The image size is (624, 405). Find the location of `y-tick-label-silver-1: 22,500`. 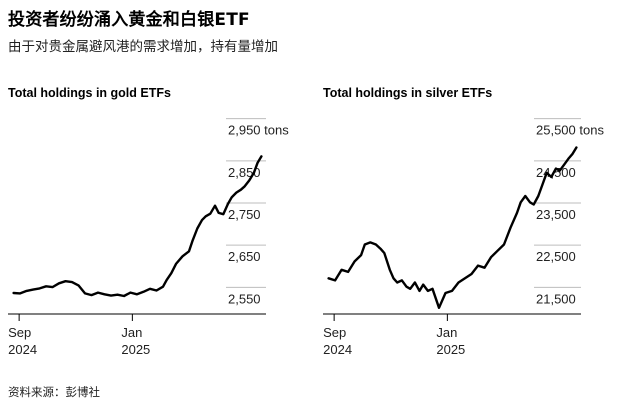

y-tick-label-silver-1: 22,500 is located at coordinates (556, 256).